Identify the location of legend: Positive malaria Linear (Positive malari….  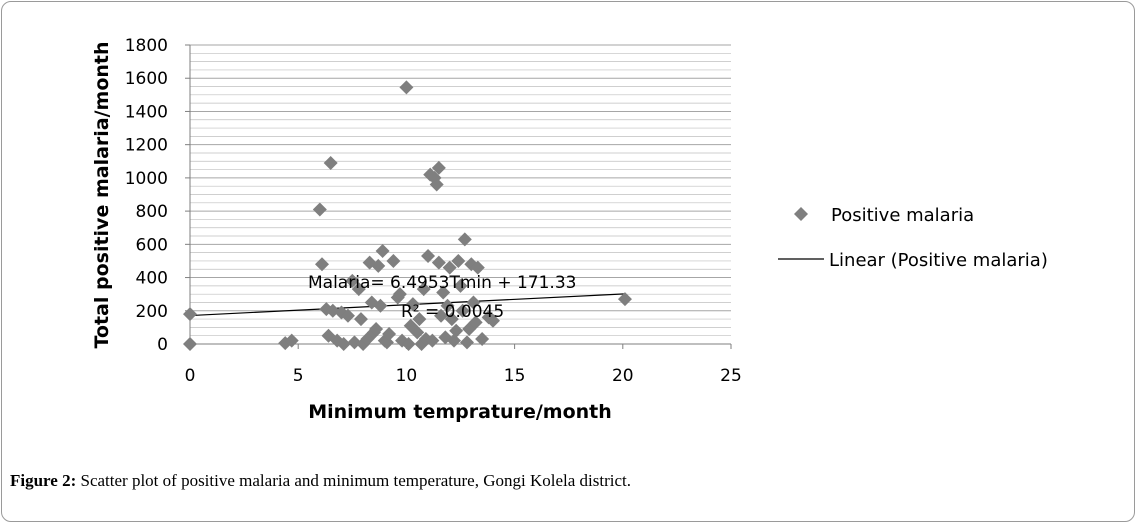
(913, 238).